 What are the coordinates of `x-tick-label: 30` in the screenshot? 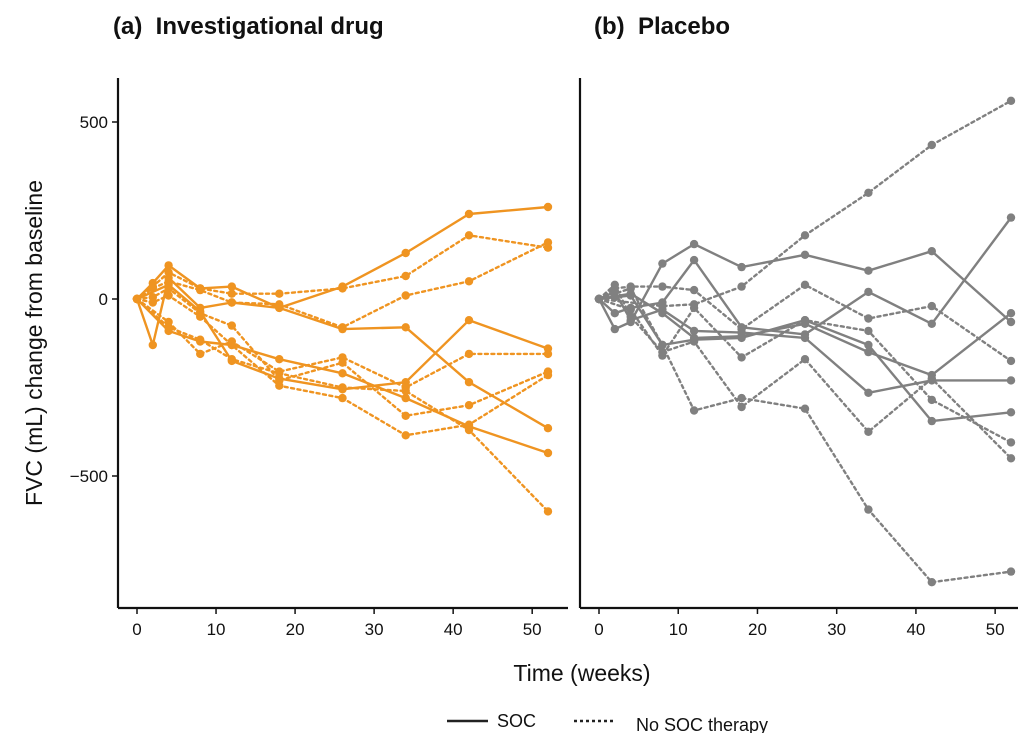 It's located at (374, 629).